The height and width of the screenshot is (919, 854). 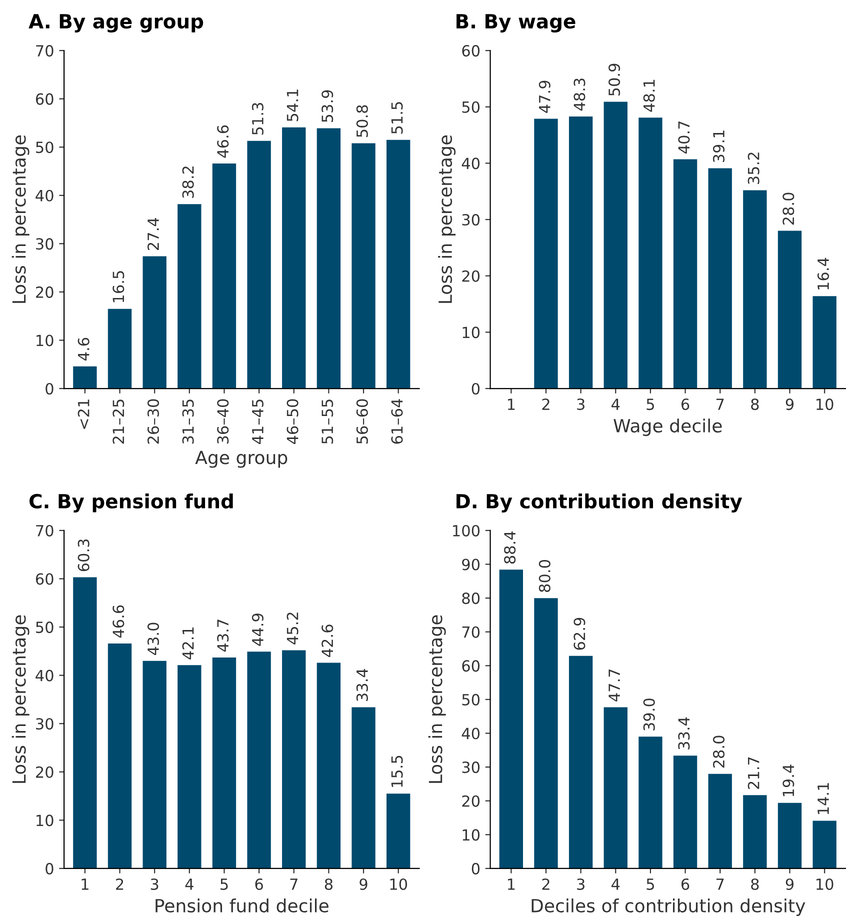 What do you see at coordinates (546, 404) in the screenshot?
I see `x-tick-label: 2` at bounding box center [546, 404].